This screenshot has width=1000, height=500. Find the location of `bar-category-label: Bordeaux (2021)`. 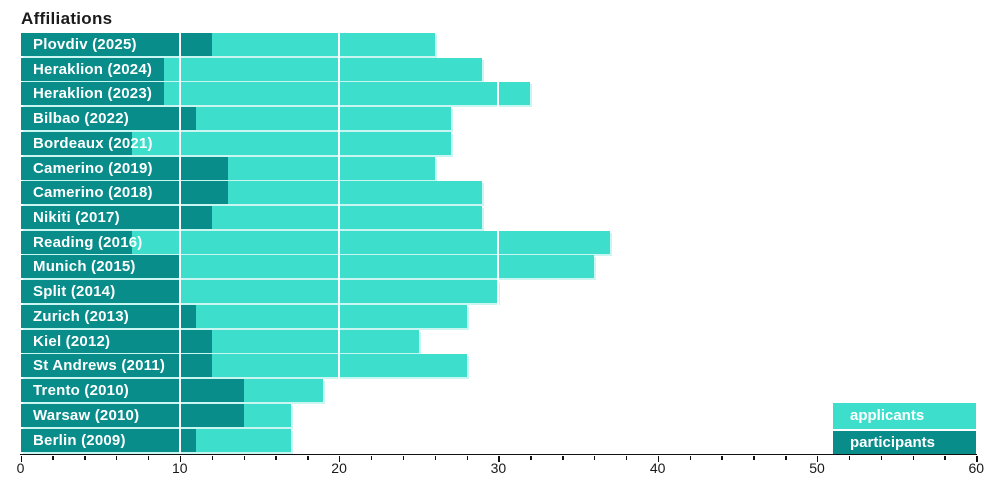

bar-category-label: Bordeaux (2021) is located at coordinates (93, 143).